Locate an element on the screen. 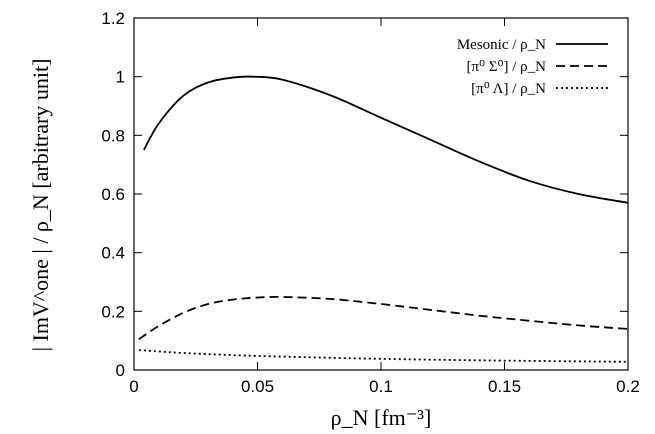  legend-label-1: Mesonic / ρ_N is located at coordinates (501, 45).